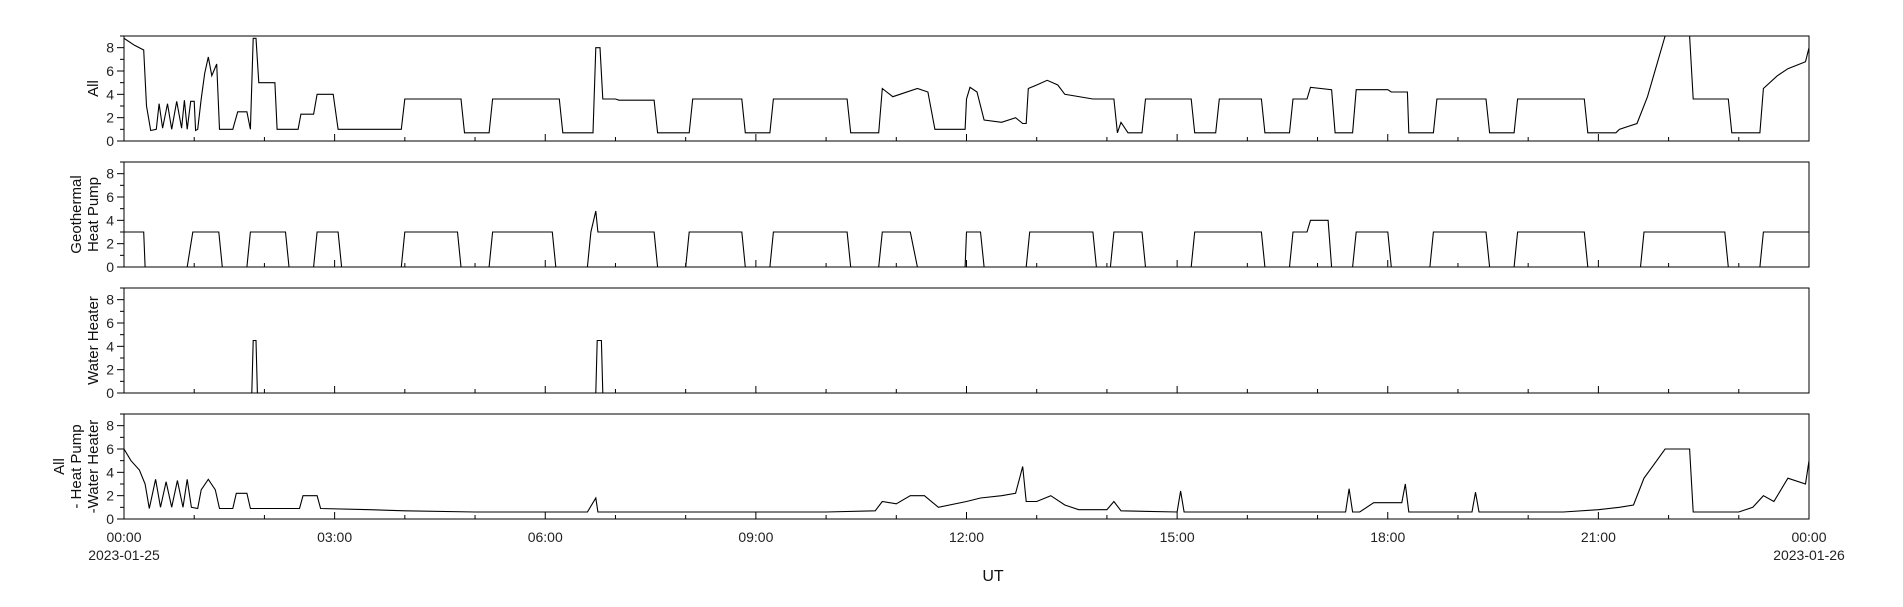 The height and width of the screenshot is (607, 1903). I want to click on x-tick-label: 12:00, so click(966, 537).